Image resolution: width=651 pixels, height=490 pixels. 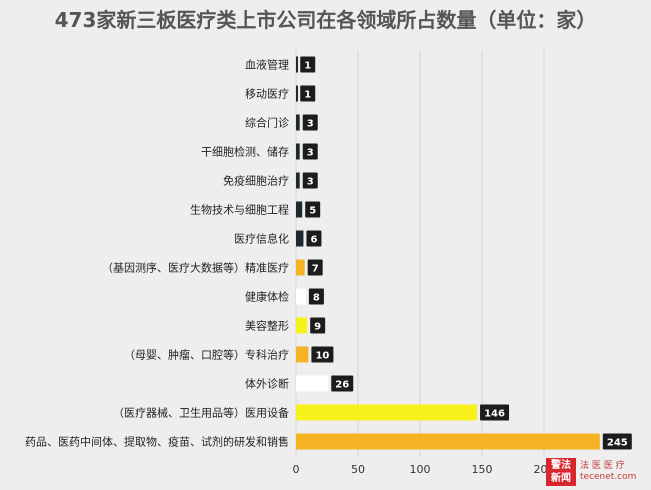 I want to click on watermark-text: 法 医 医 疗 tecenet.com, so click(x=608, y=471).